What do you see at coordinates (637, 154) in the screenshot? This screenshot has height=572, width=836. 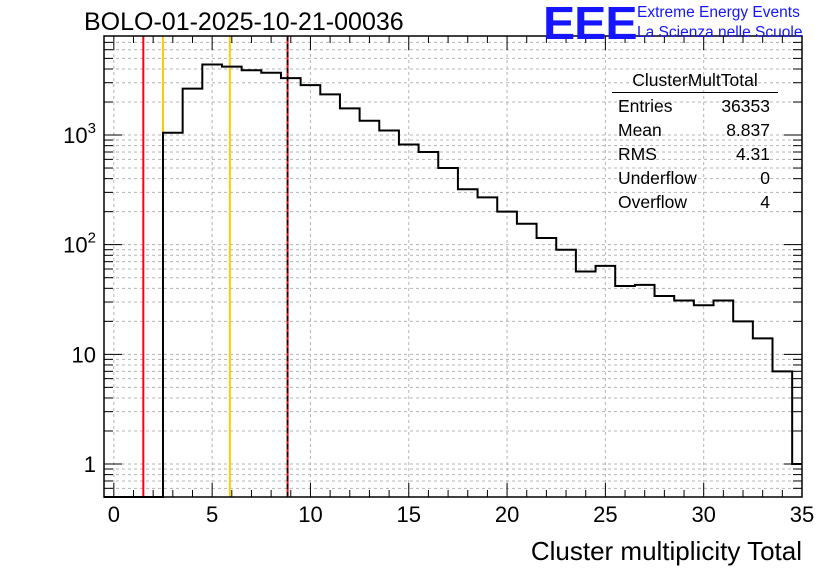 I see `stats-label: RMS` at bounding box center [637, 154].